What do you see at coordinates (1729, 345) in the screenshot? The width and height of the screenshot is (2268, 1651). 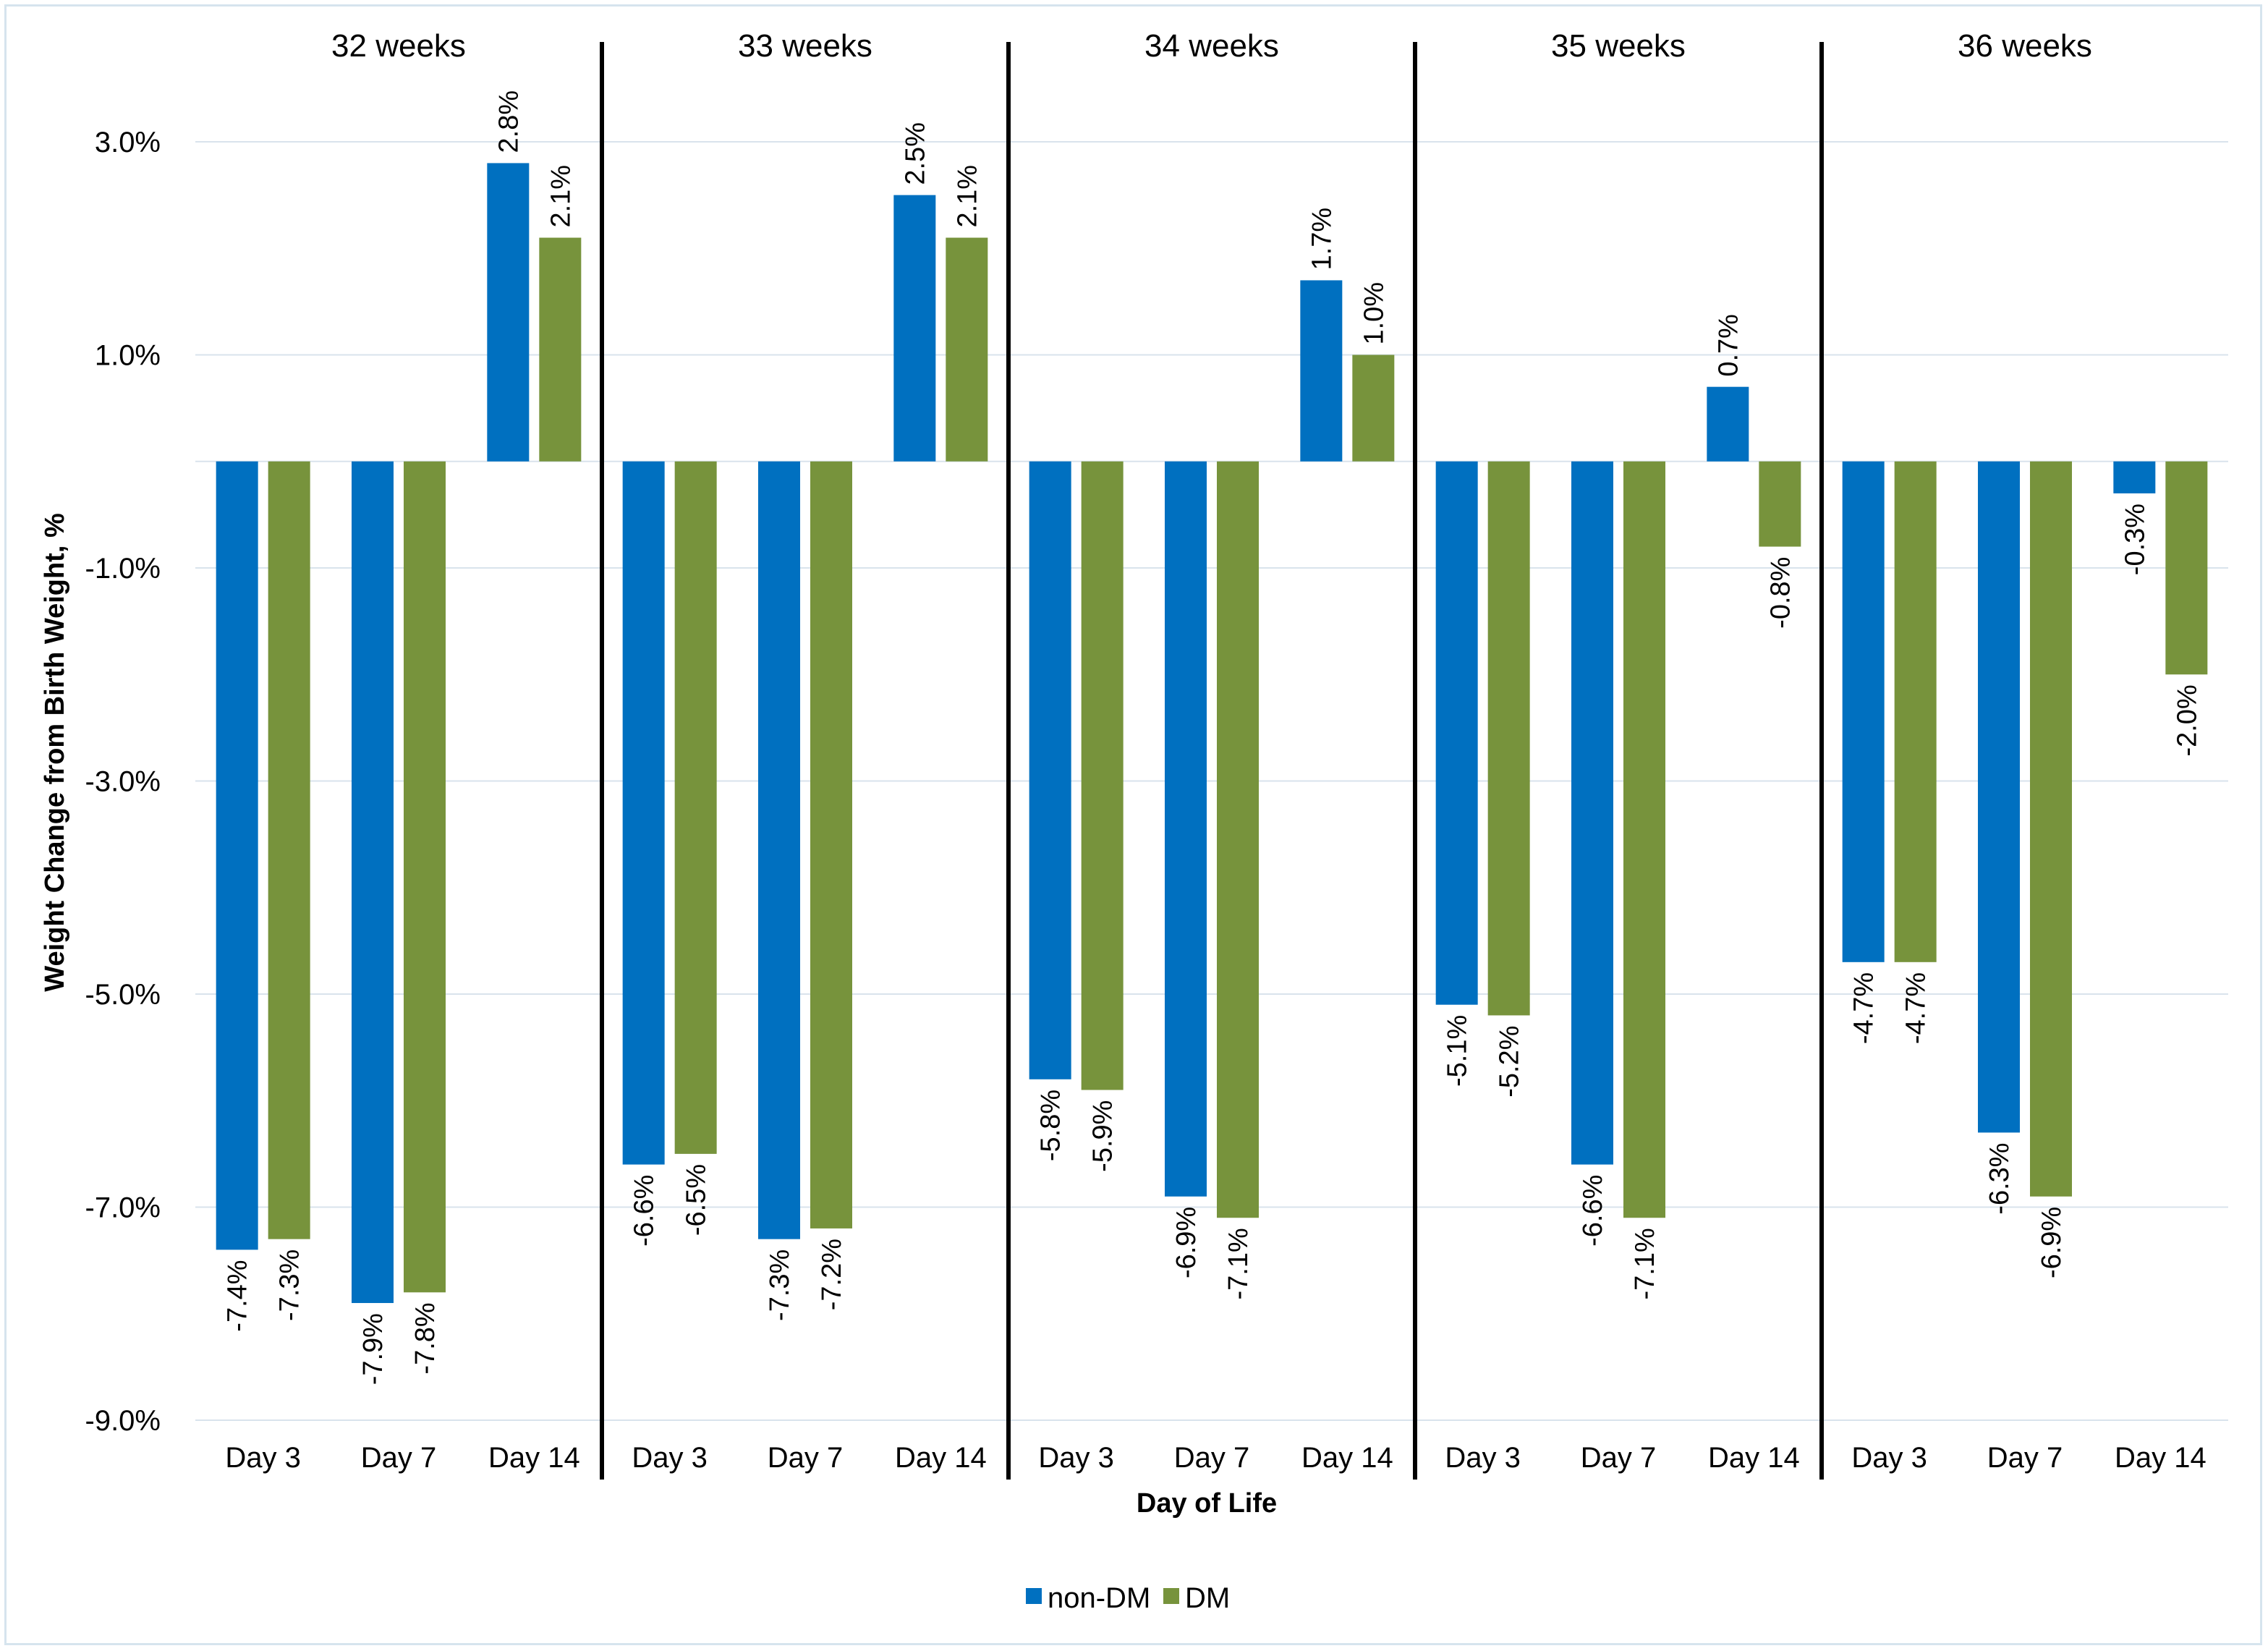 I see `data-label: 0.7%` at bounding box center [1729, 345].